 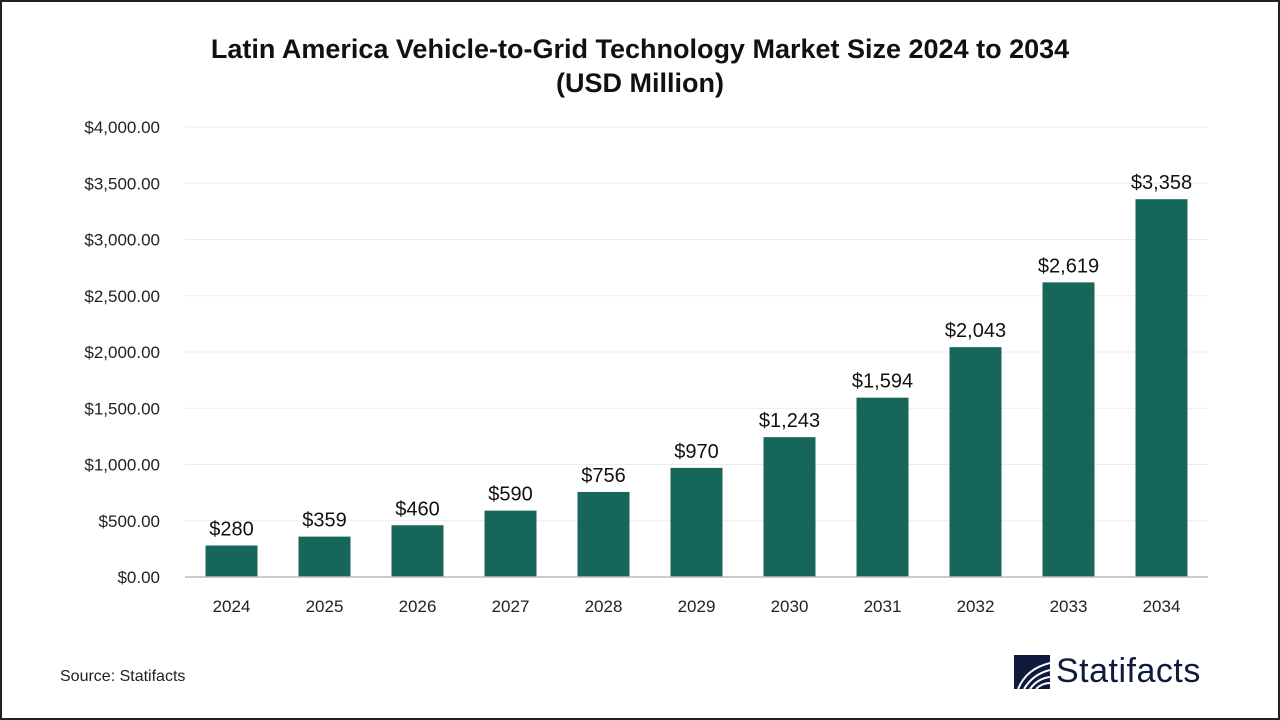 What do you see at coordinates (122, 296) in the screenshot?
I see `y-tick-label: $2,500.00` at bounding box center [122, 296].